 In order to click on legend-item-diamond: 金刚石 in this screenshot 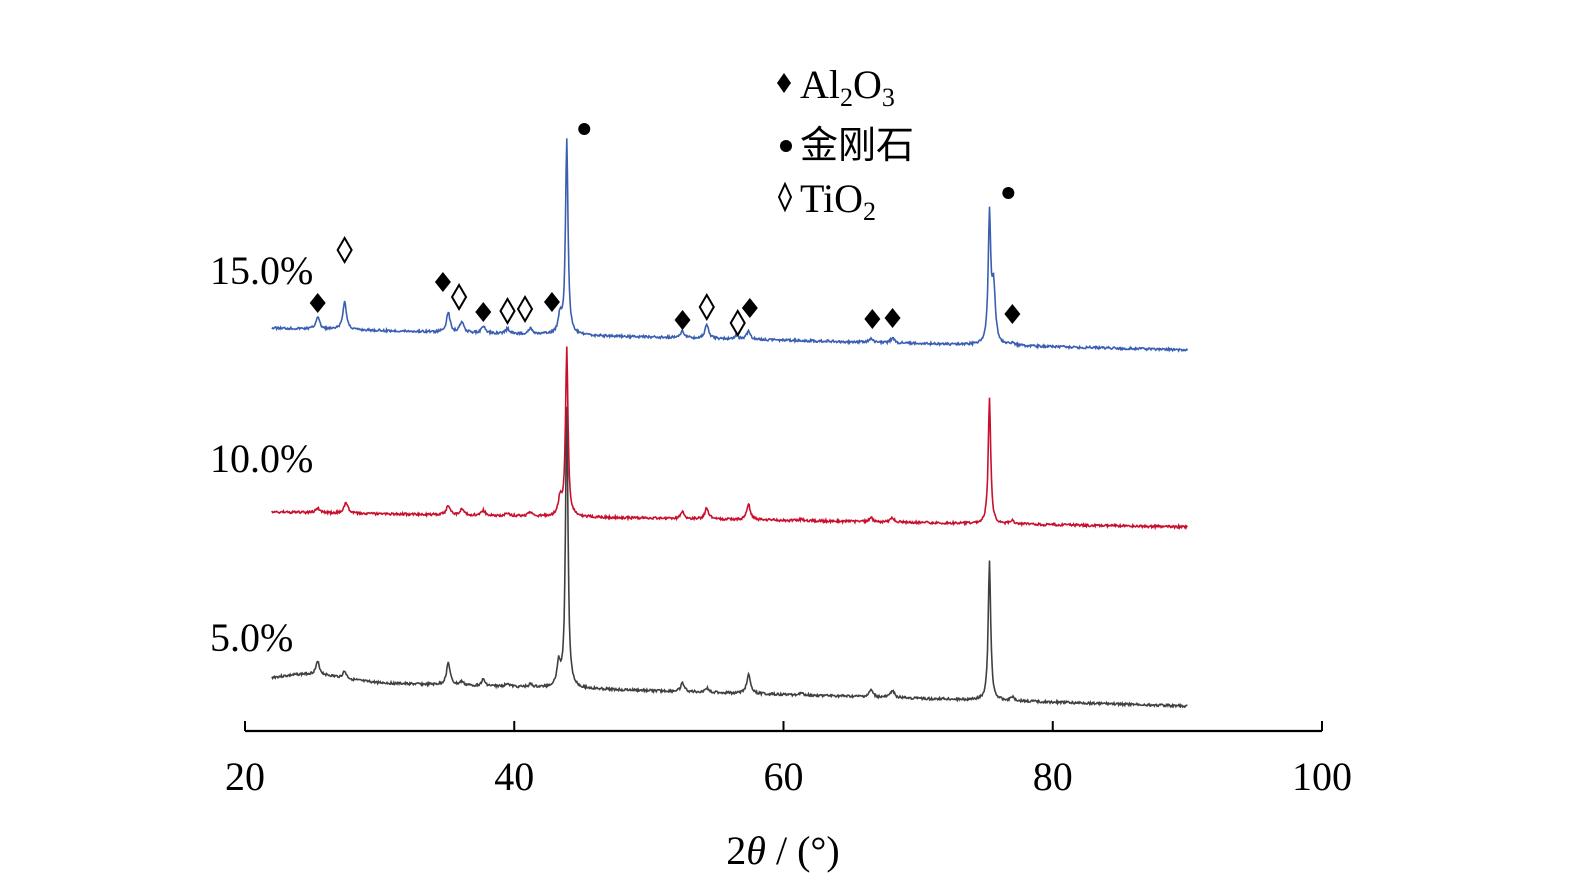, I will do `click(847, 145)`.